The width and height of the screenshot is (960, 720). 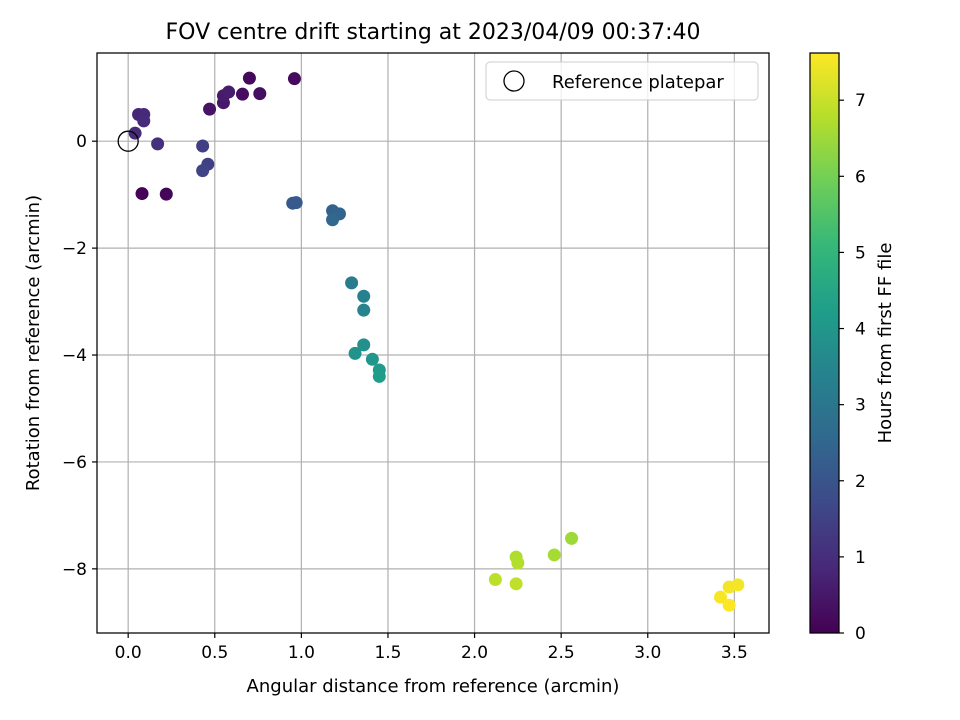 I want to click on x-tick-label: 3.0, so click(x=647, y=653).